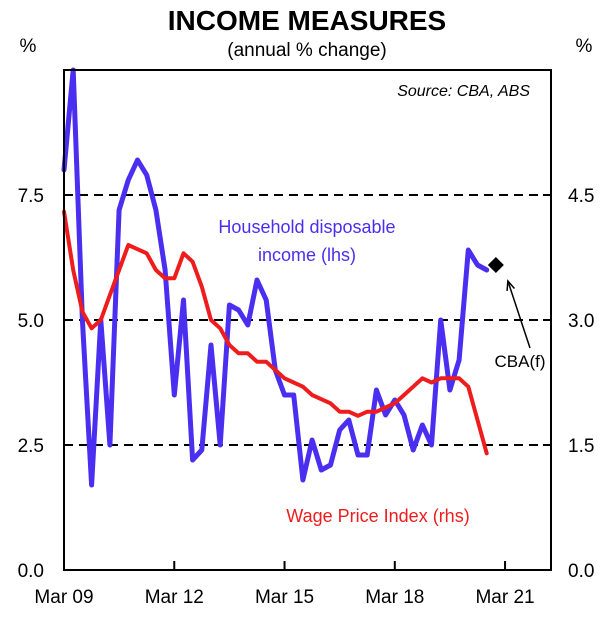 The height and width of the screenshot is (618, 614). I want to click on left-tick-label: 5.0, so click(31, 321).